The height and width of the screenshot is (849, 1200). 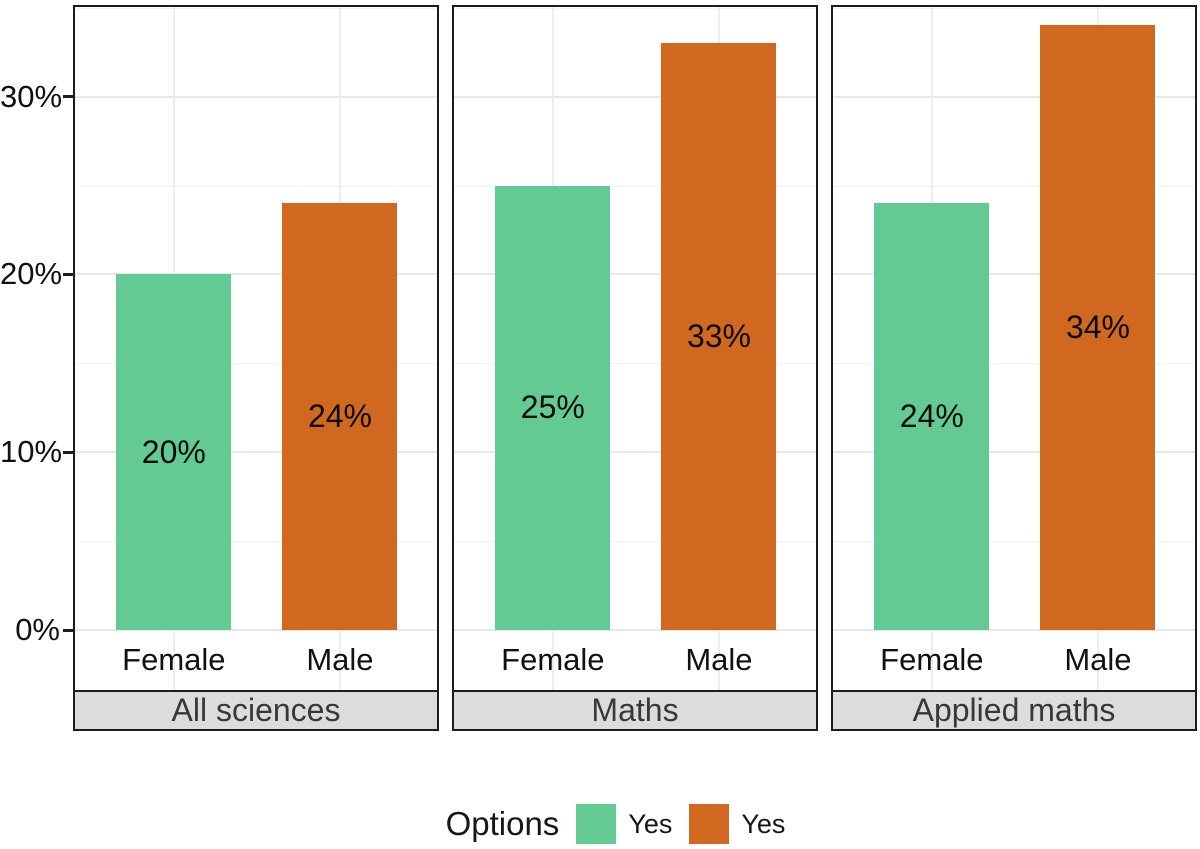 What do you see at coordinates (31, 452) in the screenshot?
I see `y-tick-label-10: 10%` at bounding box center [31, 452].